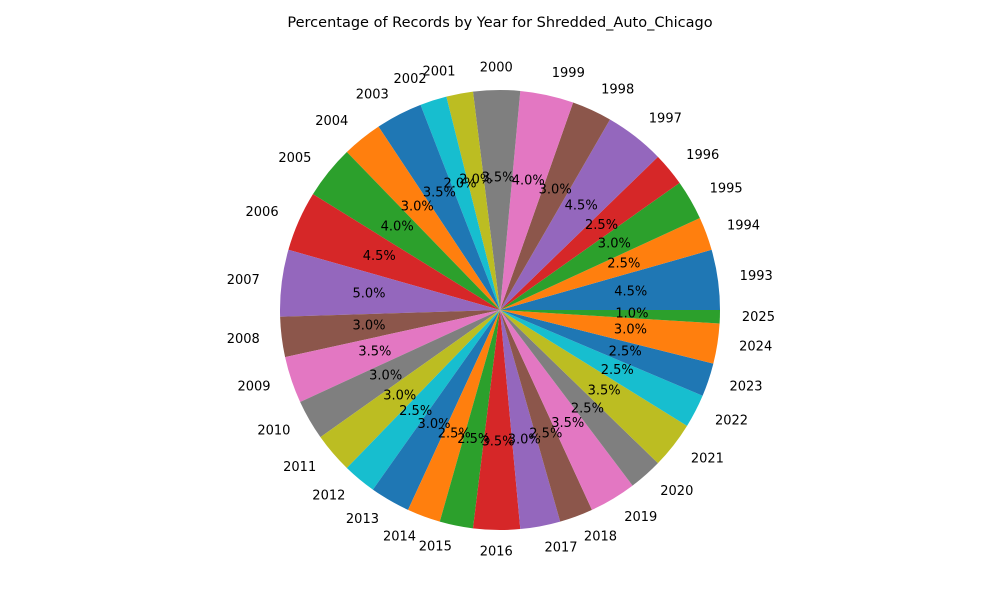 This screenshot has height=605, width=1000. Describe the element at coordinates (433, 424) in the screenshot. I see `pie-percent-label-2013: 3.0%` at that location.